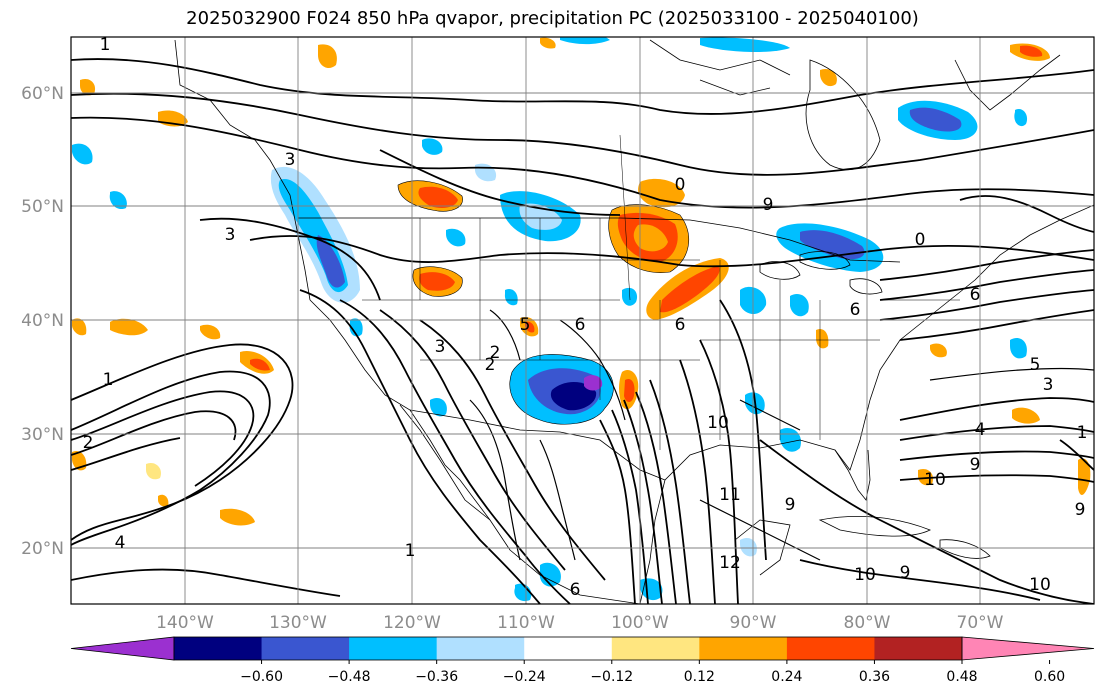 This screenshot has width=1105, height=698. Describe the element at coordinates (786, 677) in the screenshot. I see `colorbar-tick-label: 0.24` at that location.